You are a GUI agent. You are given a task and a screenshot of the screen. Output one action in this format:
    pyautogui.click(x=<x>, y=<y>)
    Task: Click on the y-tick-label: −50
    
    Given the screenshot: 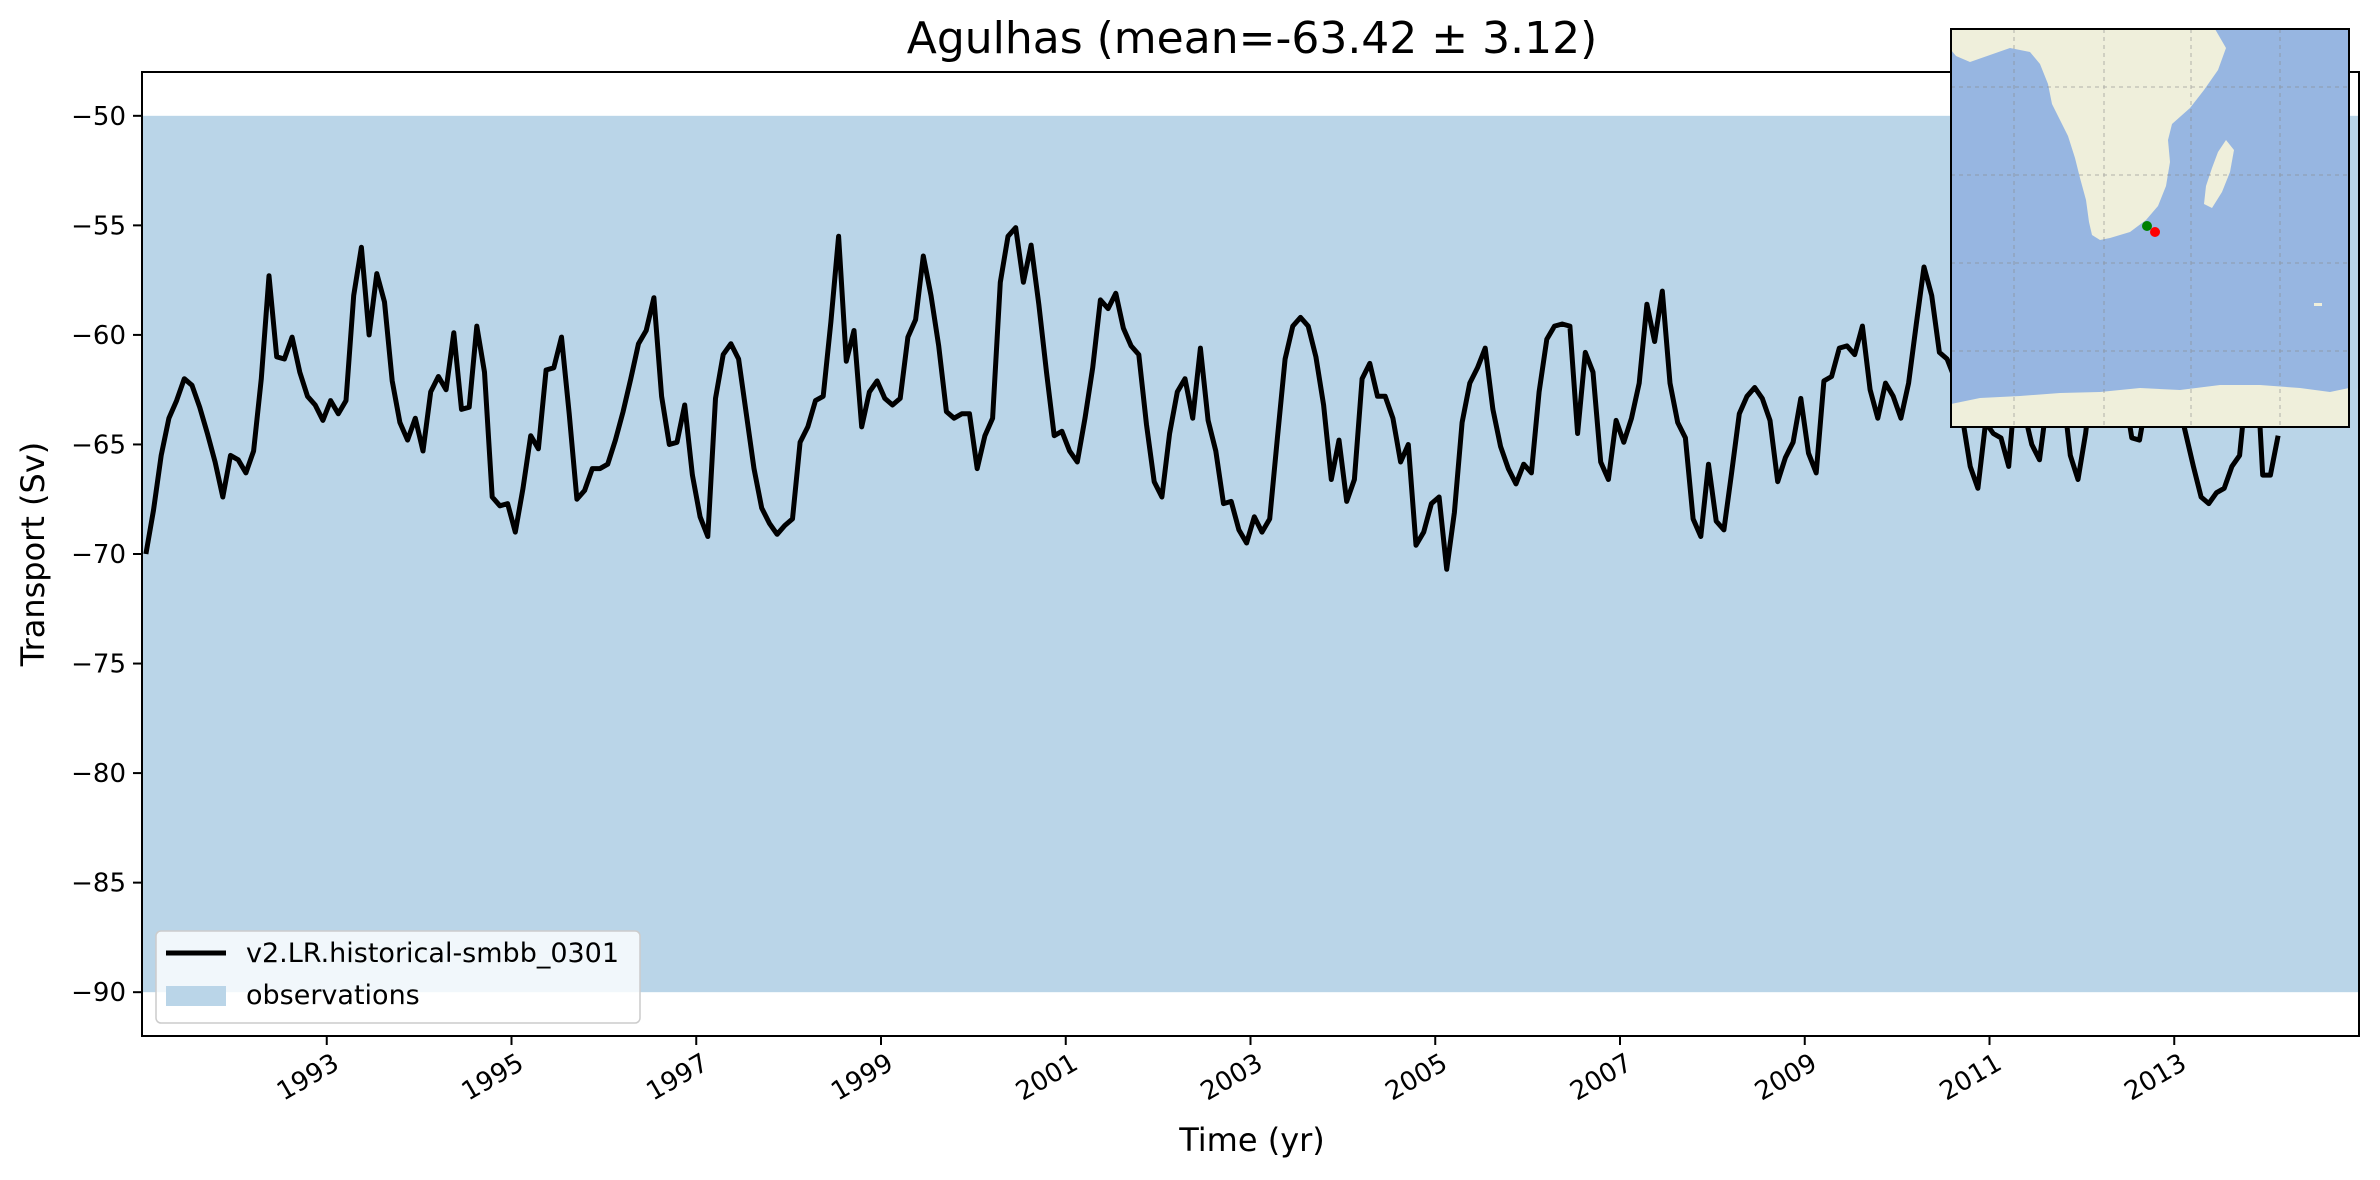 What is the action you would take?
    pyautogui.click(x=98, y=117)
    